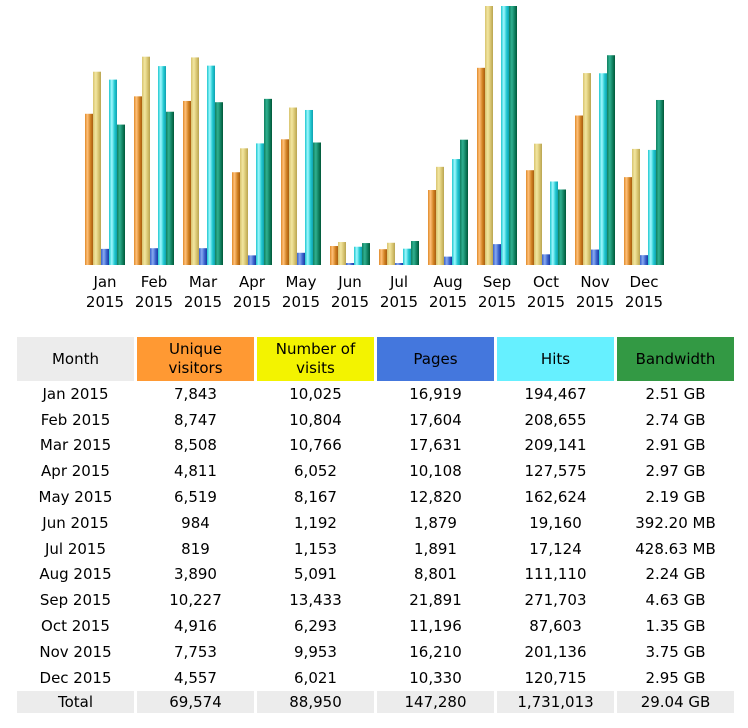 This screenshot has width=748, height=728. Describe the element at coordinates (104, 282) in the screenshot. I see `x-tick-label: Jan` at that location.